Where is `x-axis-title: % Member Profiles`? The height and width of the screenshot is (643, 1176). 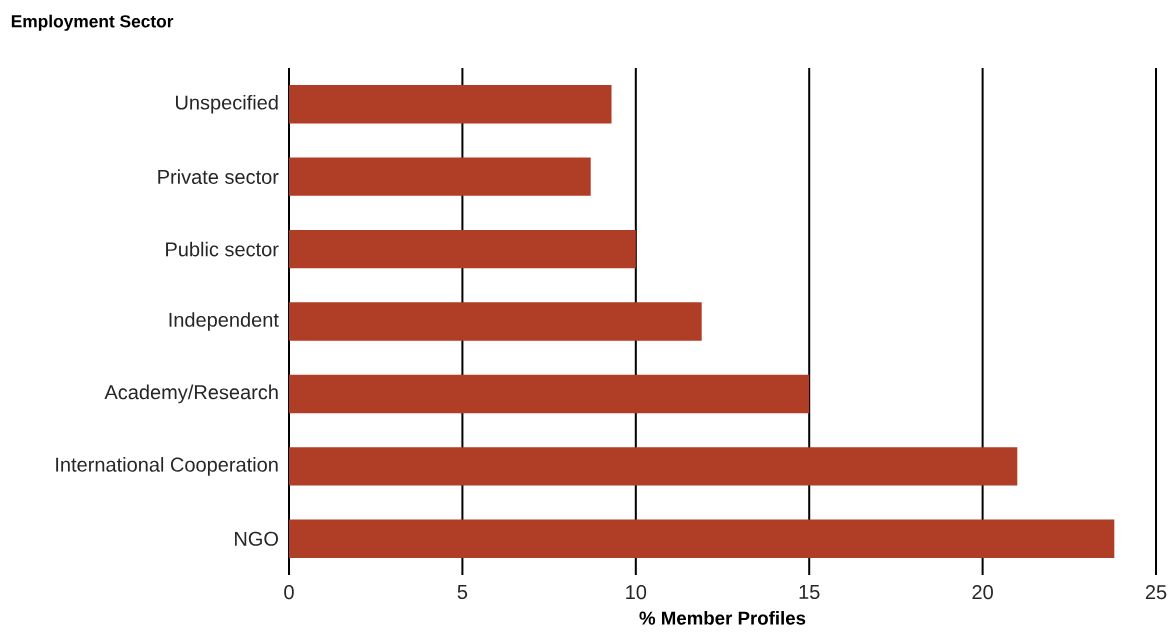
x-axis-title: % Member Profiles is located at coordinates (722, 618).